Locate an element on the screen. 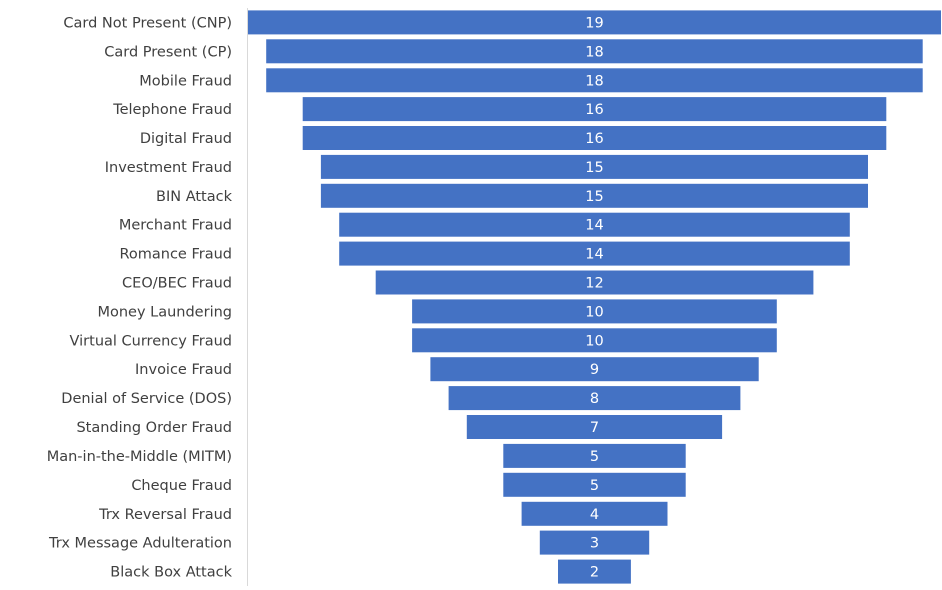 This screenshot has height=590, width=942. value-label: 2 is located at coordinates (594, 573).